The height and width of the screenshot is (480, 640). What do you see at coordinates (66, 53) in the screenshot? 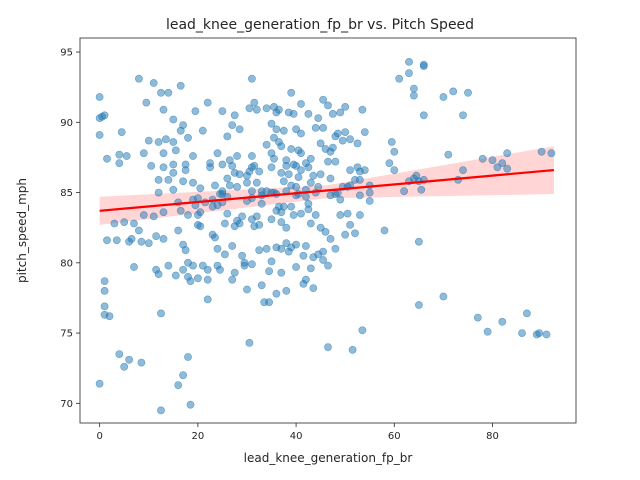
I see `y-tick-label: 95` at bounding box center [66, 53].